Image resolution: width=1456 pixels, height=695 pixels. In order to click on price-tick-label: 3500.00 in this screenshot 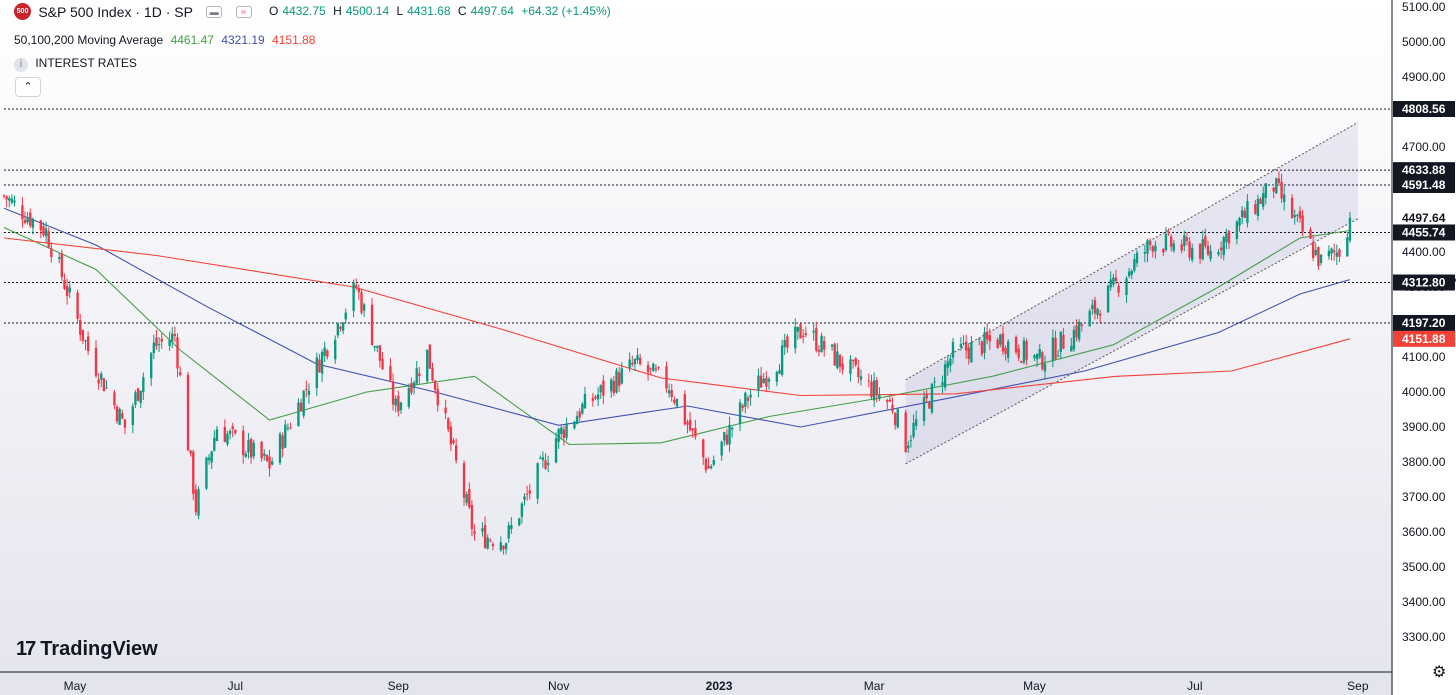, I will do `click(1424, 567)`.